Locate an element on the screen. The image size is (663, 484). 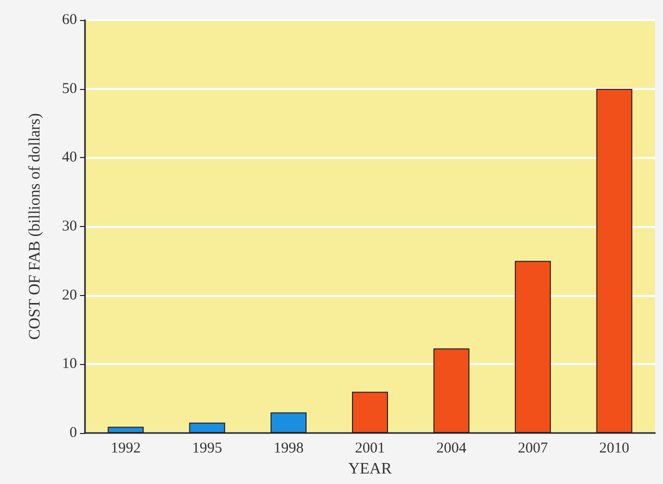
x-tick-label: 2007 is located at coordinates (533, 448).